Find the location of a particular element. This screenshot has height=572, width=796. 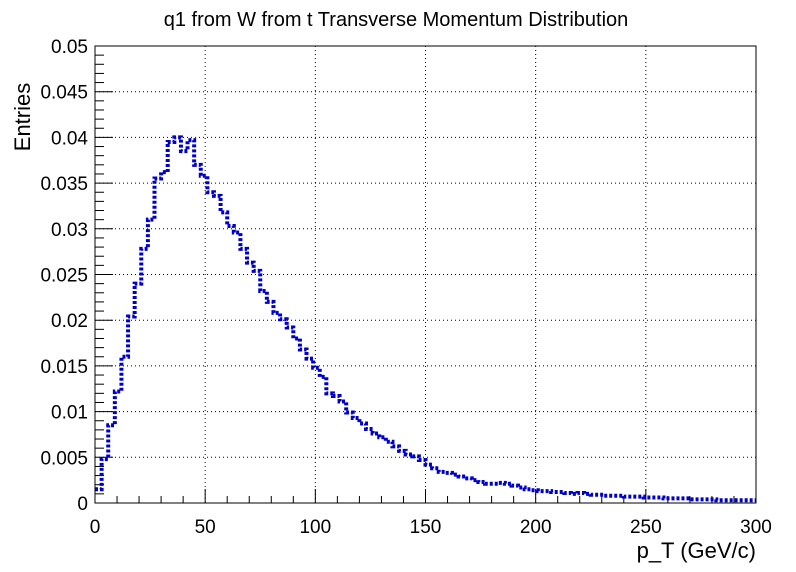

y-tick-label: 0.045 is located at coordinates (64, 93).